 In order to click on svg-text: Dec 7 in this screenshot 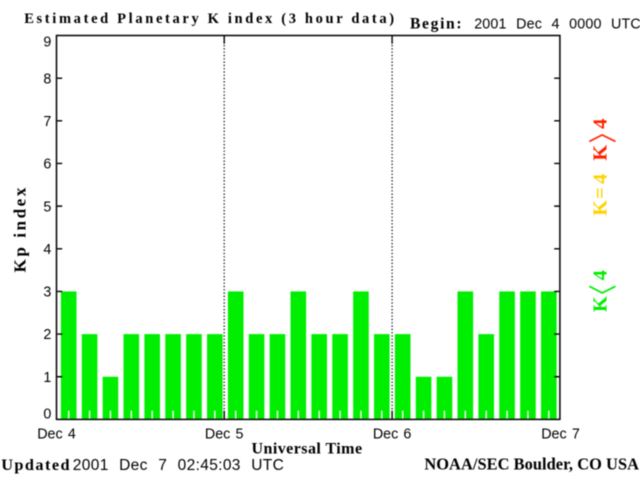, I will do `click(560, 434)`.